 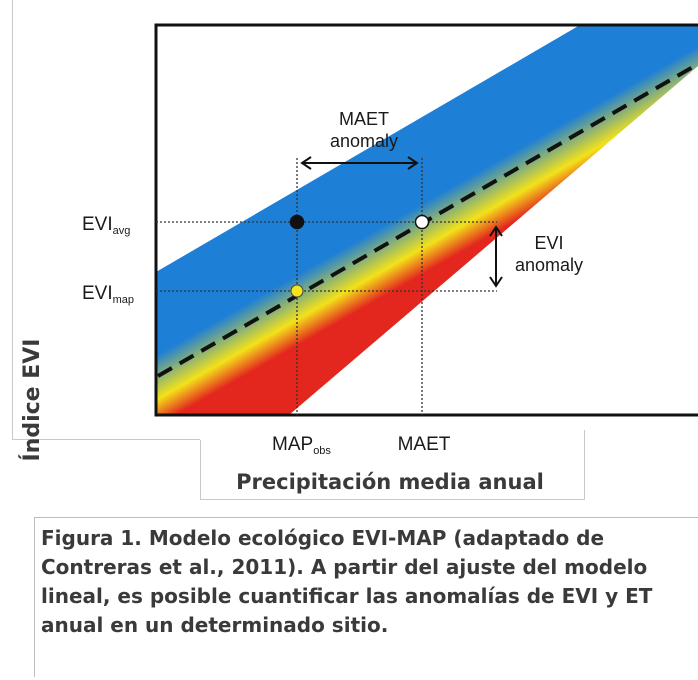 I want to click on maet-anomaly-label-line2: anomaly, so click(x=364, y=141).